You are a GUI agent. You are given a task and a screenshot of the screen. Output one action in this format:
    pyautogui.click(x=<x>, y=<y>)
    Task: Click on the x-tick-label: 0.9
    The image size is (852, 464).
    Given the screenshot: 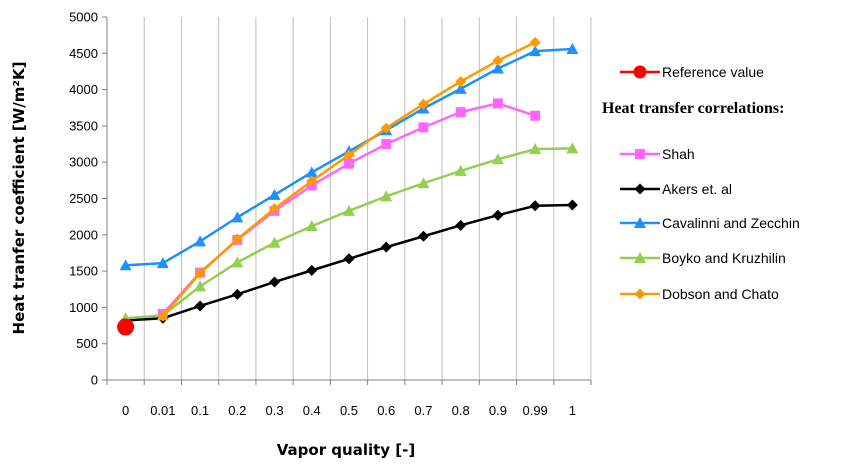 What is the action you would take?
    pyautogui.click(x=498, y=410)
    